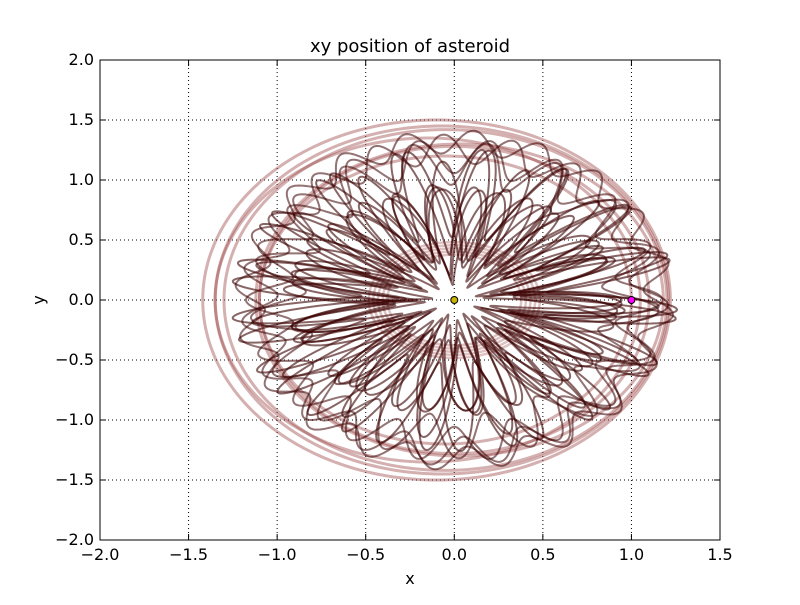 Image resolution: width=800 pixels, height=605 pixels. What do you see at coordinates (365, 554) in the screenshot?
I see `x-tick-label: −0.5` at bounding box center [365, 554].